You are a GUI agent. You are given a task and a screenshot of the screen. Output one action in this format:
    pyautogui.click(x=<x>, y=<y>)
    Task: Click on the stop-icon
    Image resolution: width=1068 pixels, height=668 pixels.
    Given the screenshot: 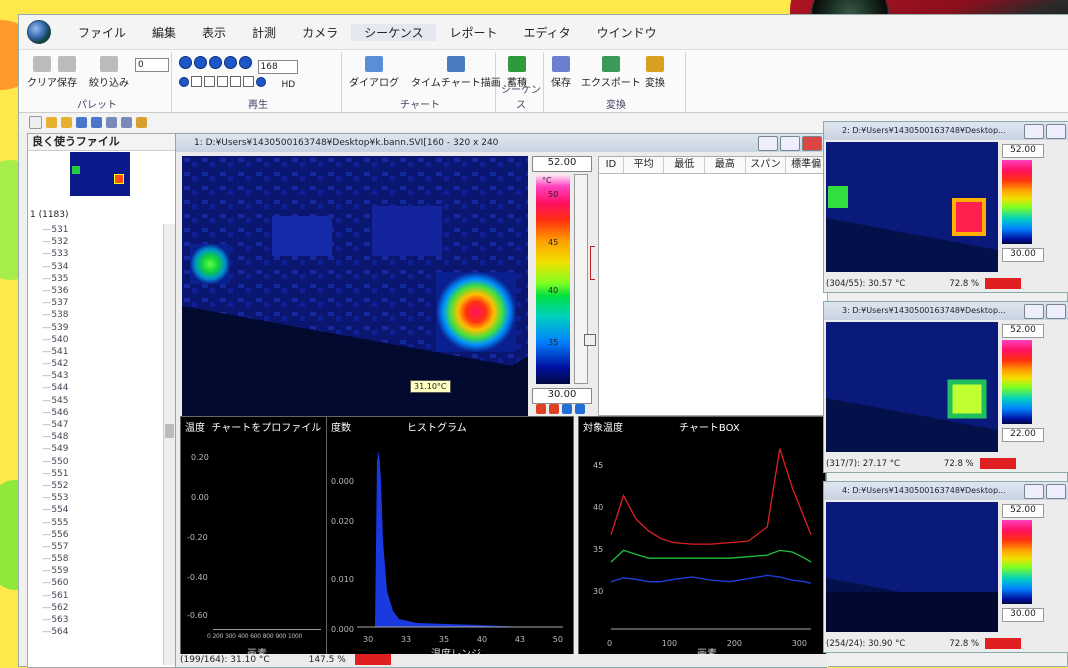 What is the action you would take?
    pyautogui.click(x=215, y=62)
    